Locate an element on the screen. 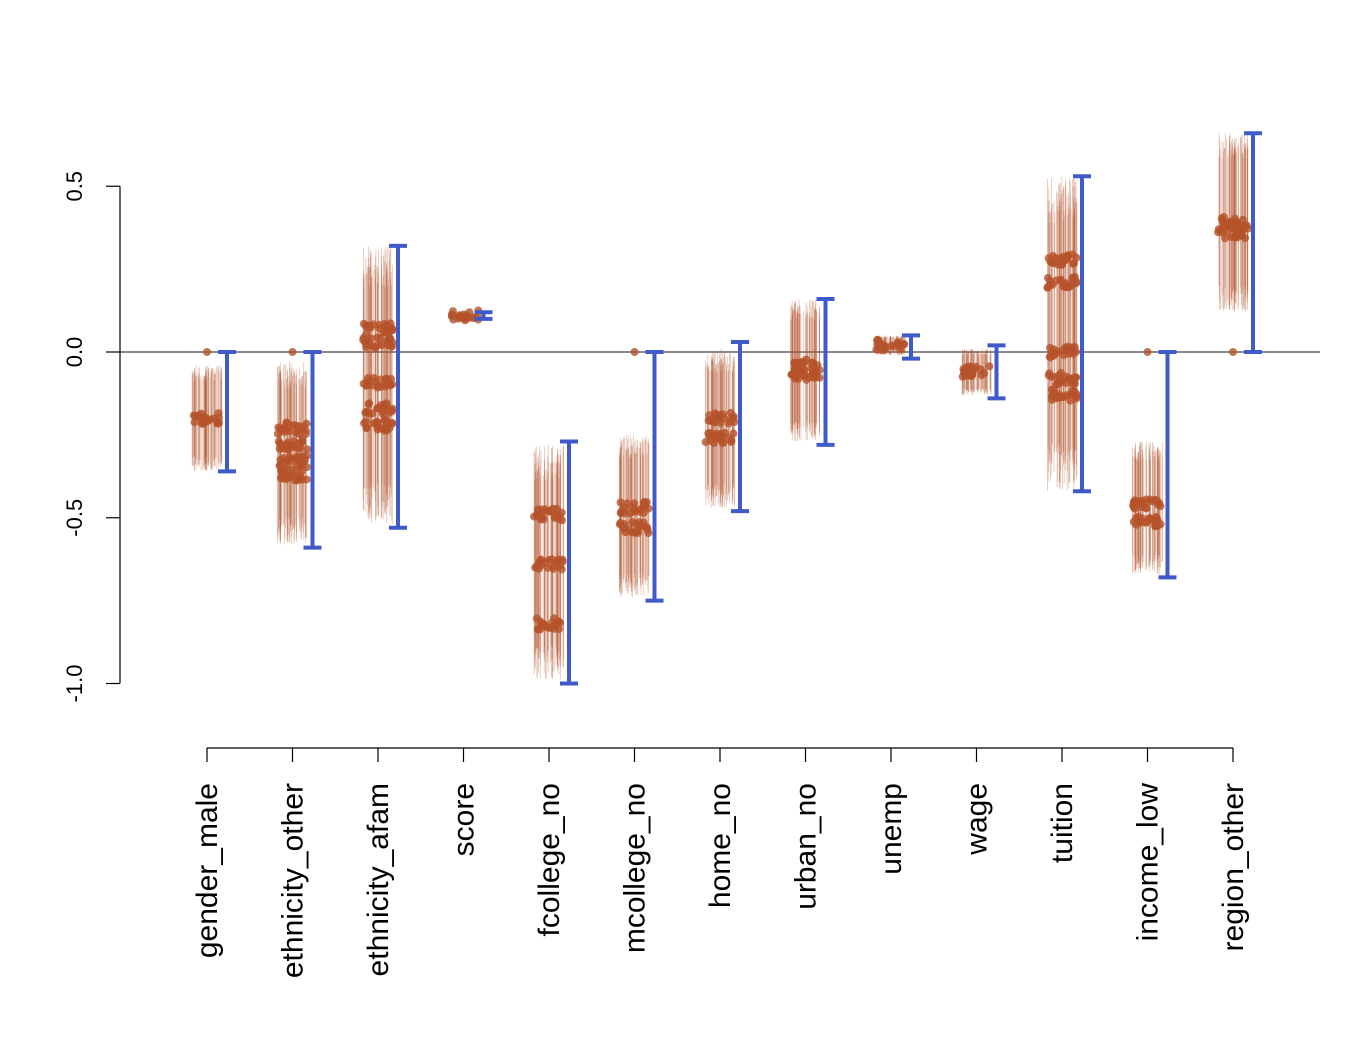  x-tick-label-fcollege_no: fcollege_no is located at coordinates (549, 859).